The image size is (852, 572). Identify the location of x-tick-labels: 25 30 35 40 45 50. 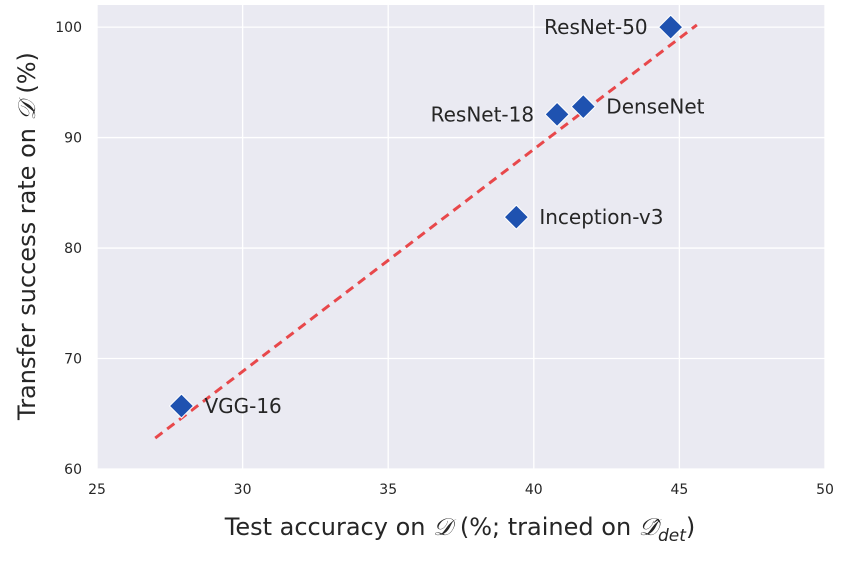
(461, 490).